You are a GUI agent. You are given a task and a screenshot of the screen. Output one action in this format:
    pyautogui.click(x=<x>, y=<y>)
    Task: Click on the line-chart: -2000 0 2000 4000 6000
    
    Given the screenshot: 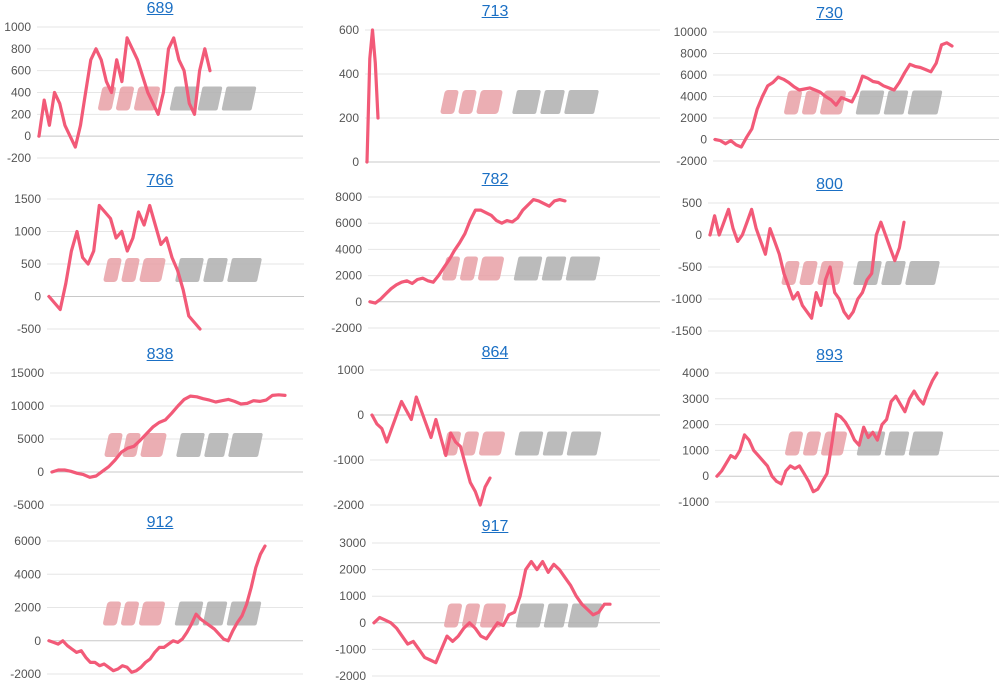 What is the action you would take?
    pyautogui.click(x=156, y=607)
    